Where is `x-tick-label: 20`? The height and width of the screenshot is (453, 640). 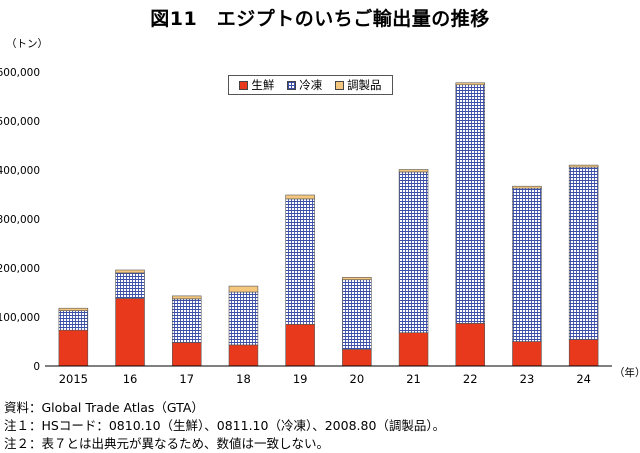
x-tick-label: 20 is located at coordinates (357, 379).